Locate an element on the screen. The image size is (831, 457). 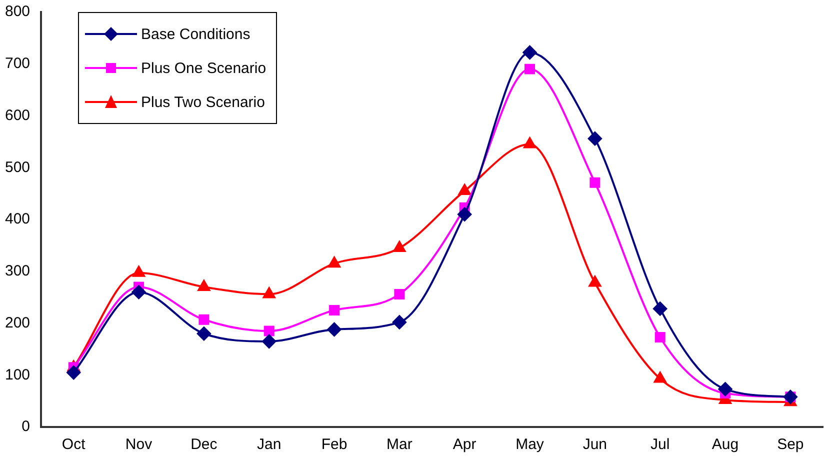
x-tick-label: Nov is located at coordinates (139, 445).